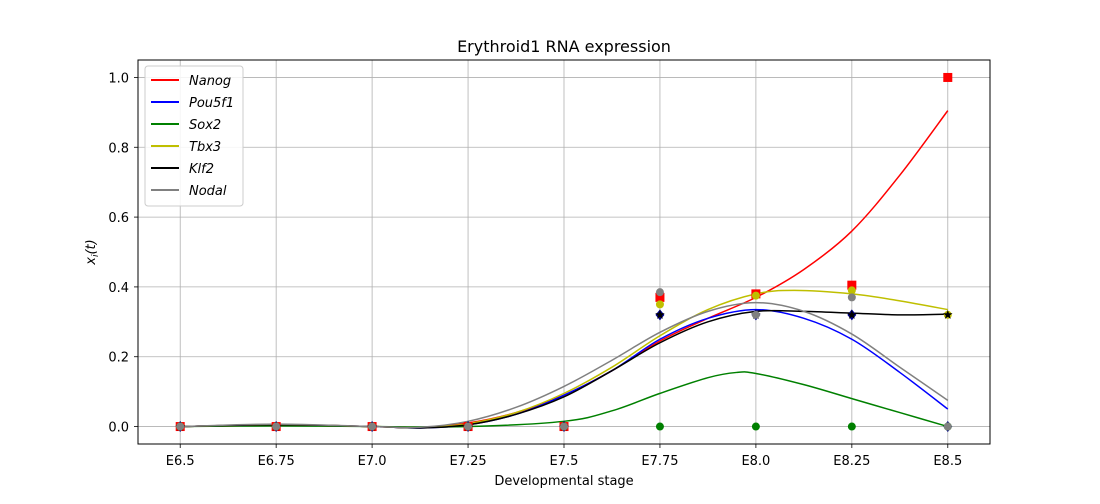 This screenshot has width=1100, height=504. Describe the element at coordinates (467, 461) in the screenshot. I see `x-tick-label: E7.25` at that location.